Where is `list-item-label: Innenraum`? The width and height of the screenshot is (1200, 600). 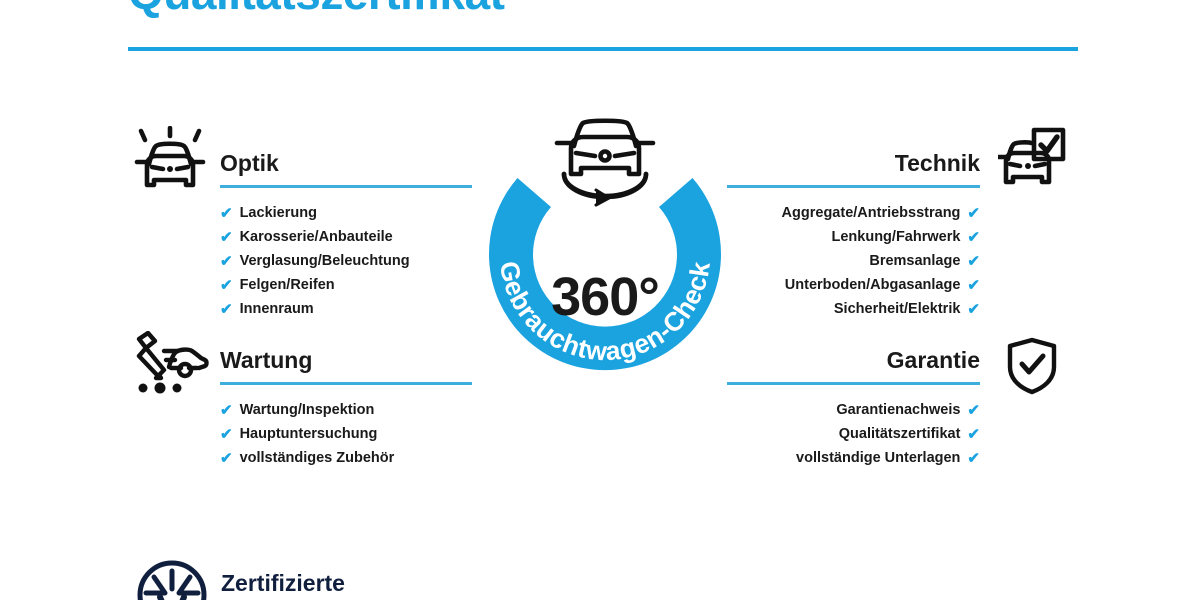
list-item-label: Innenraum is located at coordinates (276, 309).